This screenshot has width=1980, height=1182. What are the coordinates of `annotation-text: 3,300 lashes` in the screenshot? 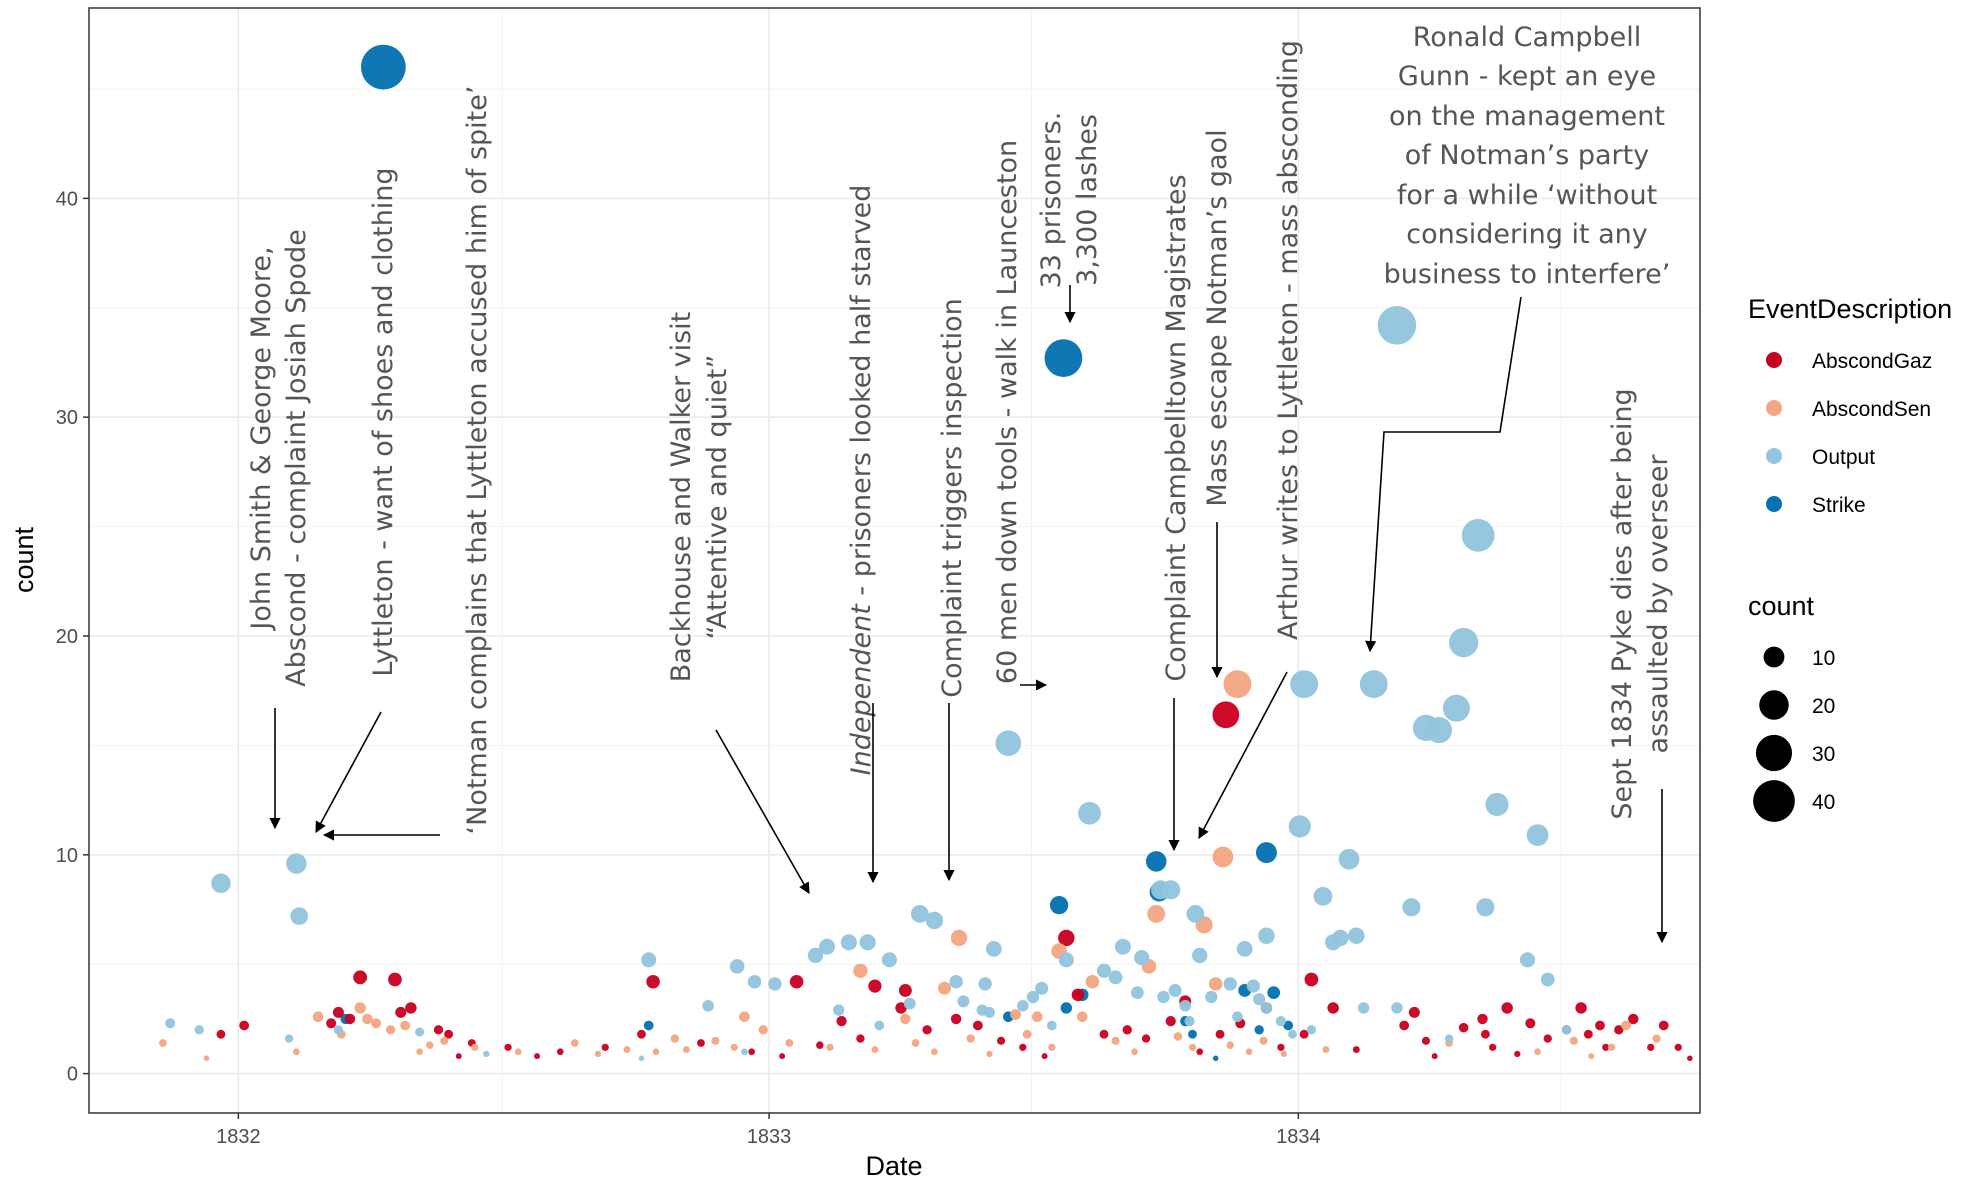 It's located at (1087, 200).